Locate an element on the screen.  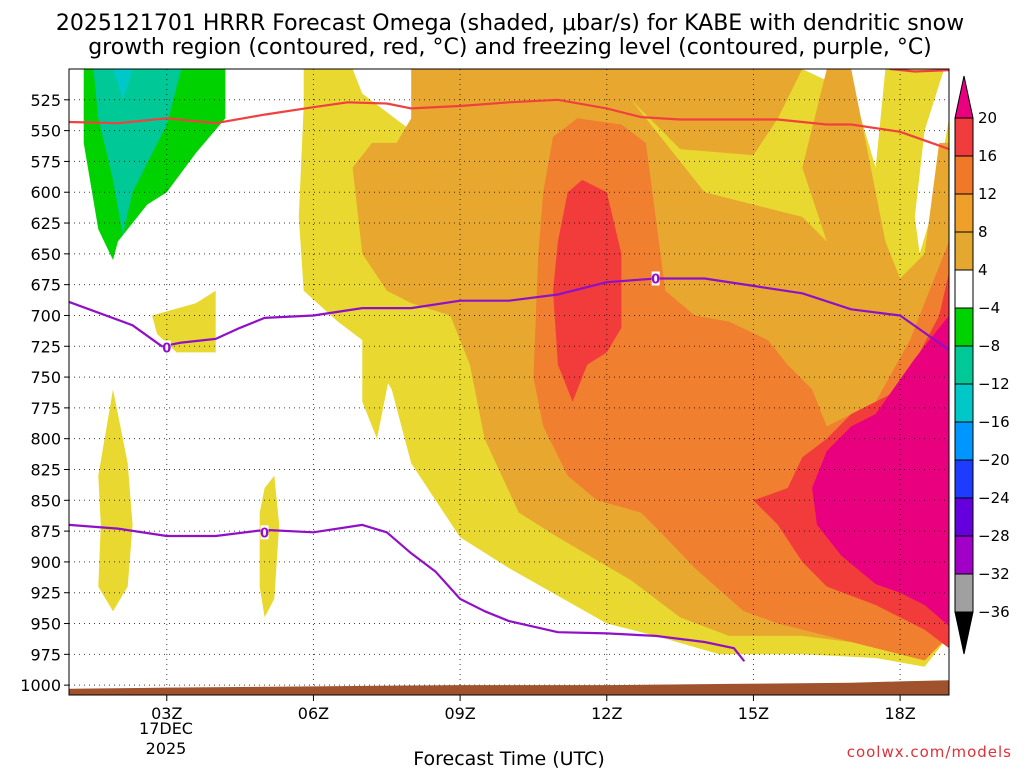
colorbar-label-9: −20 is located at coordinates (994, 460).